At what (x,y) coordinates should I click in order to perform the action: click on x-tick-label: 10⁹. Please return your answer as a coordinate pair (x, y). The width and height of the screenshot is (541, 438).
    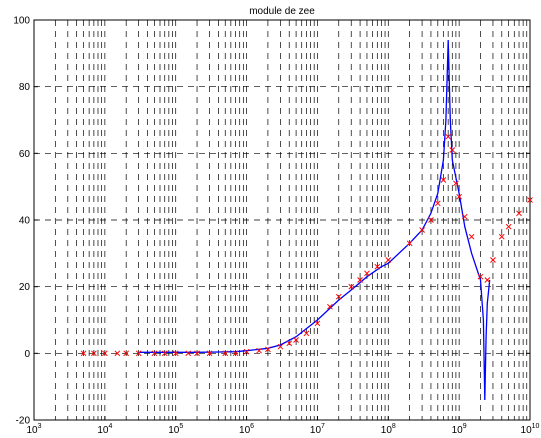
    Looking at the image, I should click on (459, 429).